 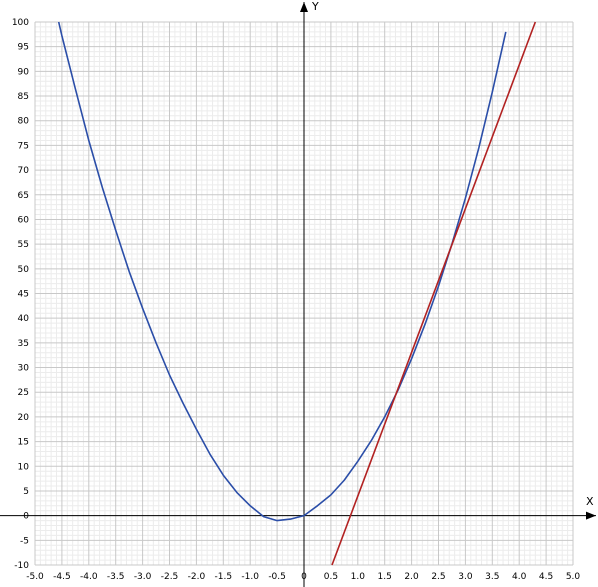 What do you see at coordinates (24, 270) in the screenshot?
I see `y-tick-label: 50` at bounding box center [24, 270].